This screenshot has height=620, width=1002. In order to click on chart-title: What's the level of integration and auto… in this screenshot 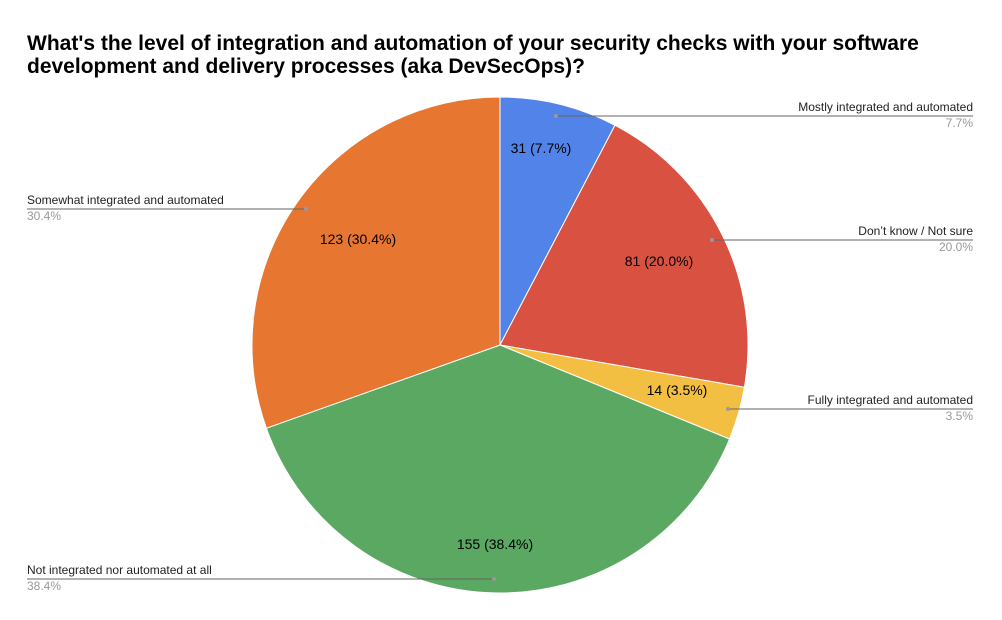, I will do `click(473, 55)`.